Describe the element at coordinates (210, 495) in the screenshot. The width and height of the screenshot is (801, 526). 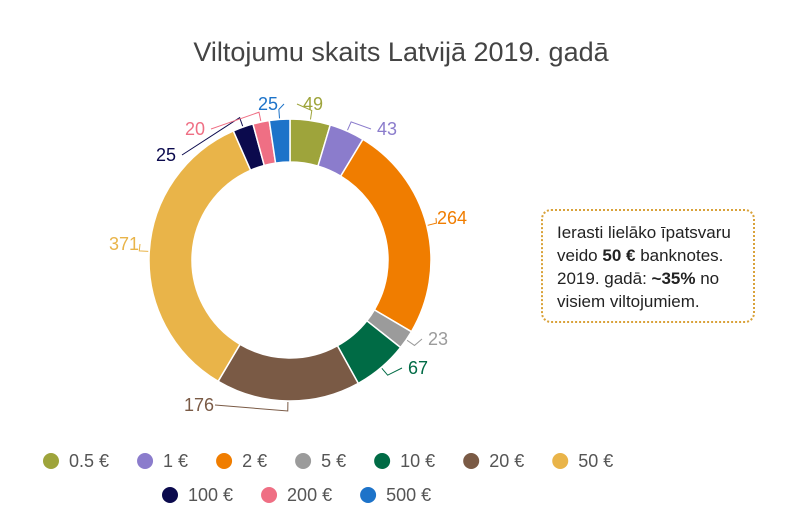
I see `legend-label-100-7: 100 €` at that location.